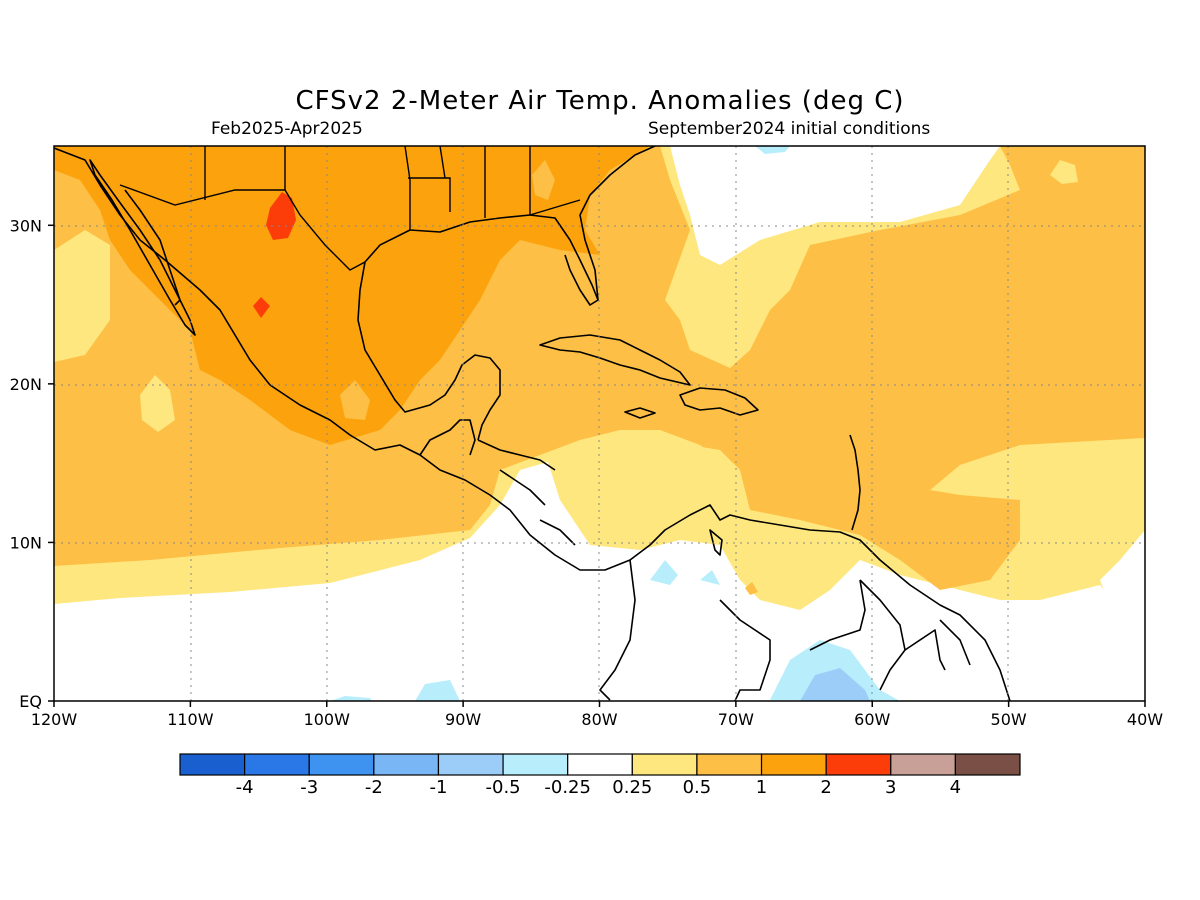 The image size is (1200, 900). I want to click on anomaly-fill-neutral-atlantic, so click(835, 205).